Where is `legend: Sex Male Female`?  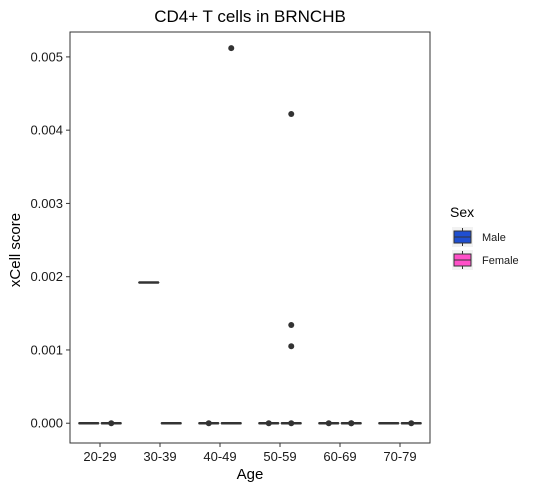 legend: Sex Male Female is located at coordinates (484, 237).